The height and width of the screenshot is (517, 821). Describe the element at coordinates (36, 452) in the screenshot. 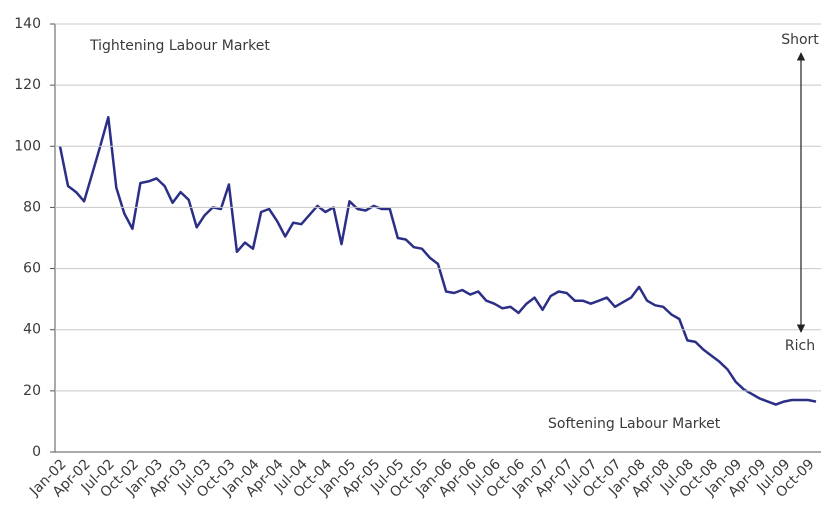

I see `y-tick-label: 0` at that location.